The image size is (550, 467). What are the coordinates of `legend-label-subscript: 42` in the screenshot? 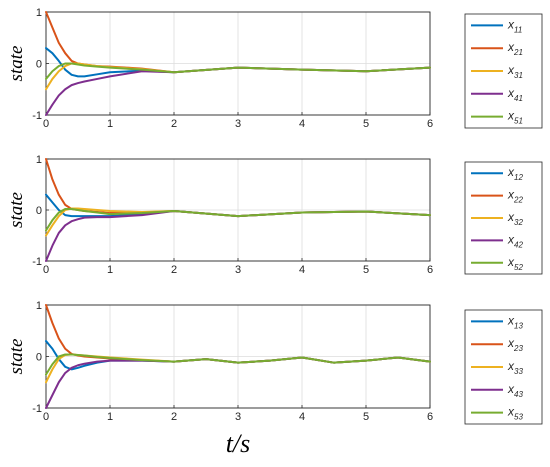 It's located at (518, 244).